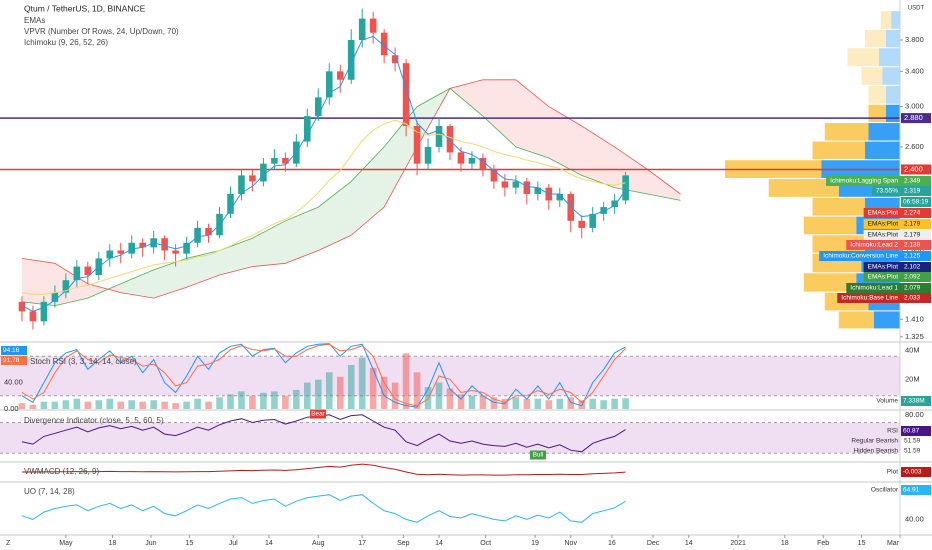 The image size is (932, 550). I want to click on countdown: 06:58:19, so click(916, 202).